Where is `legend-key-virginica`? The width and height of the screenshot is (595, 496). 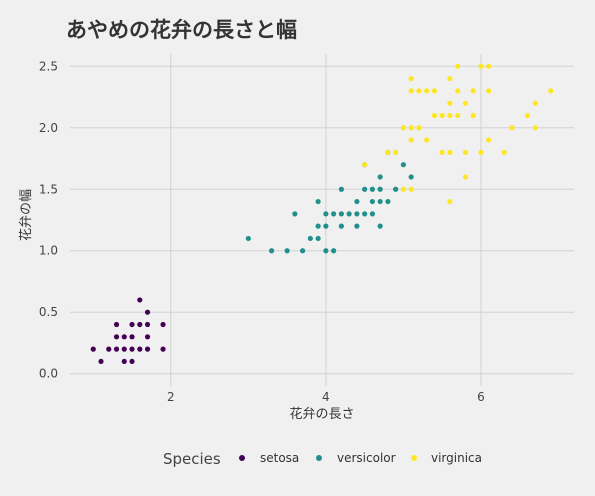
legend-key-virginica is located at coordinates (414, 458).